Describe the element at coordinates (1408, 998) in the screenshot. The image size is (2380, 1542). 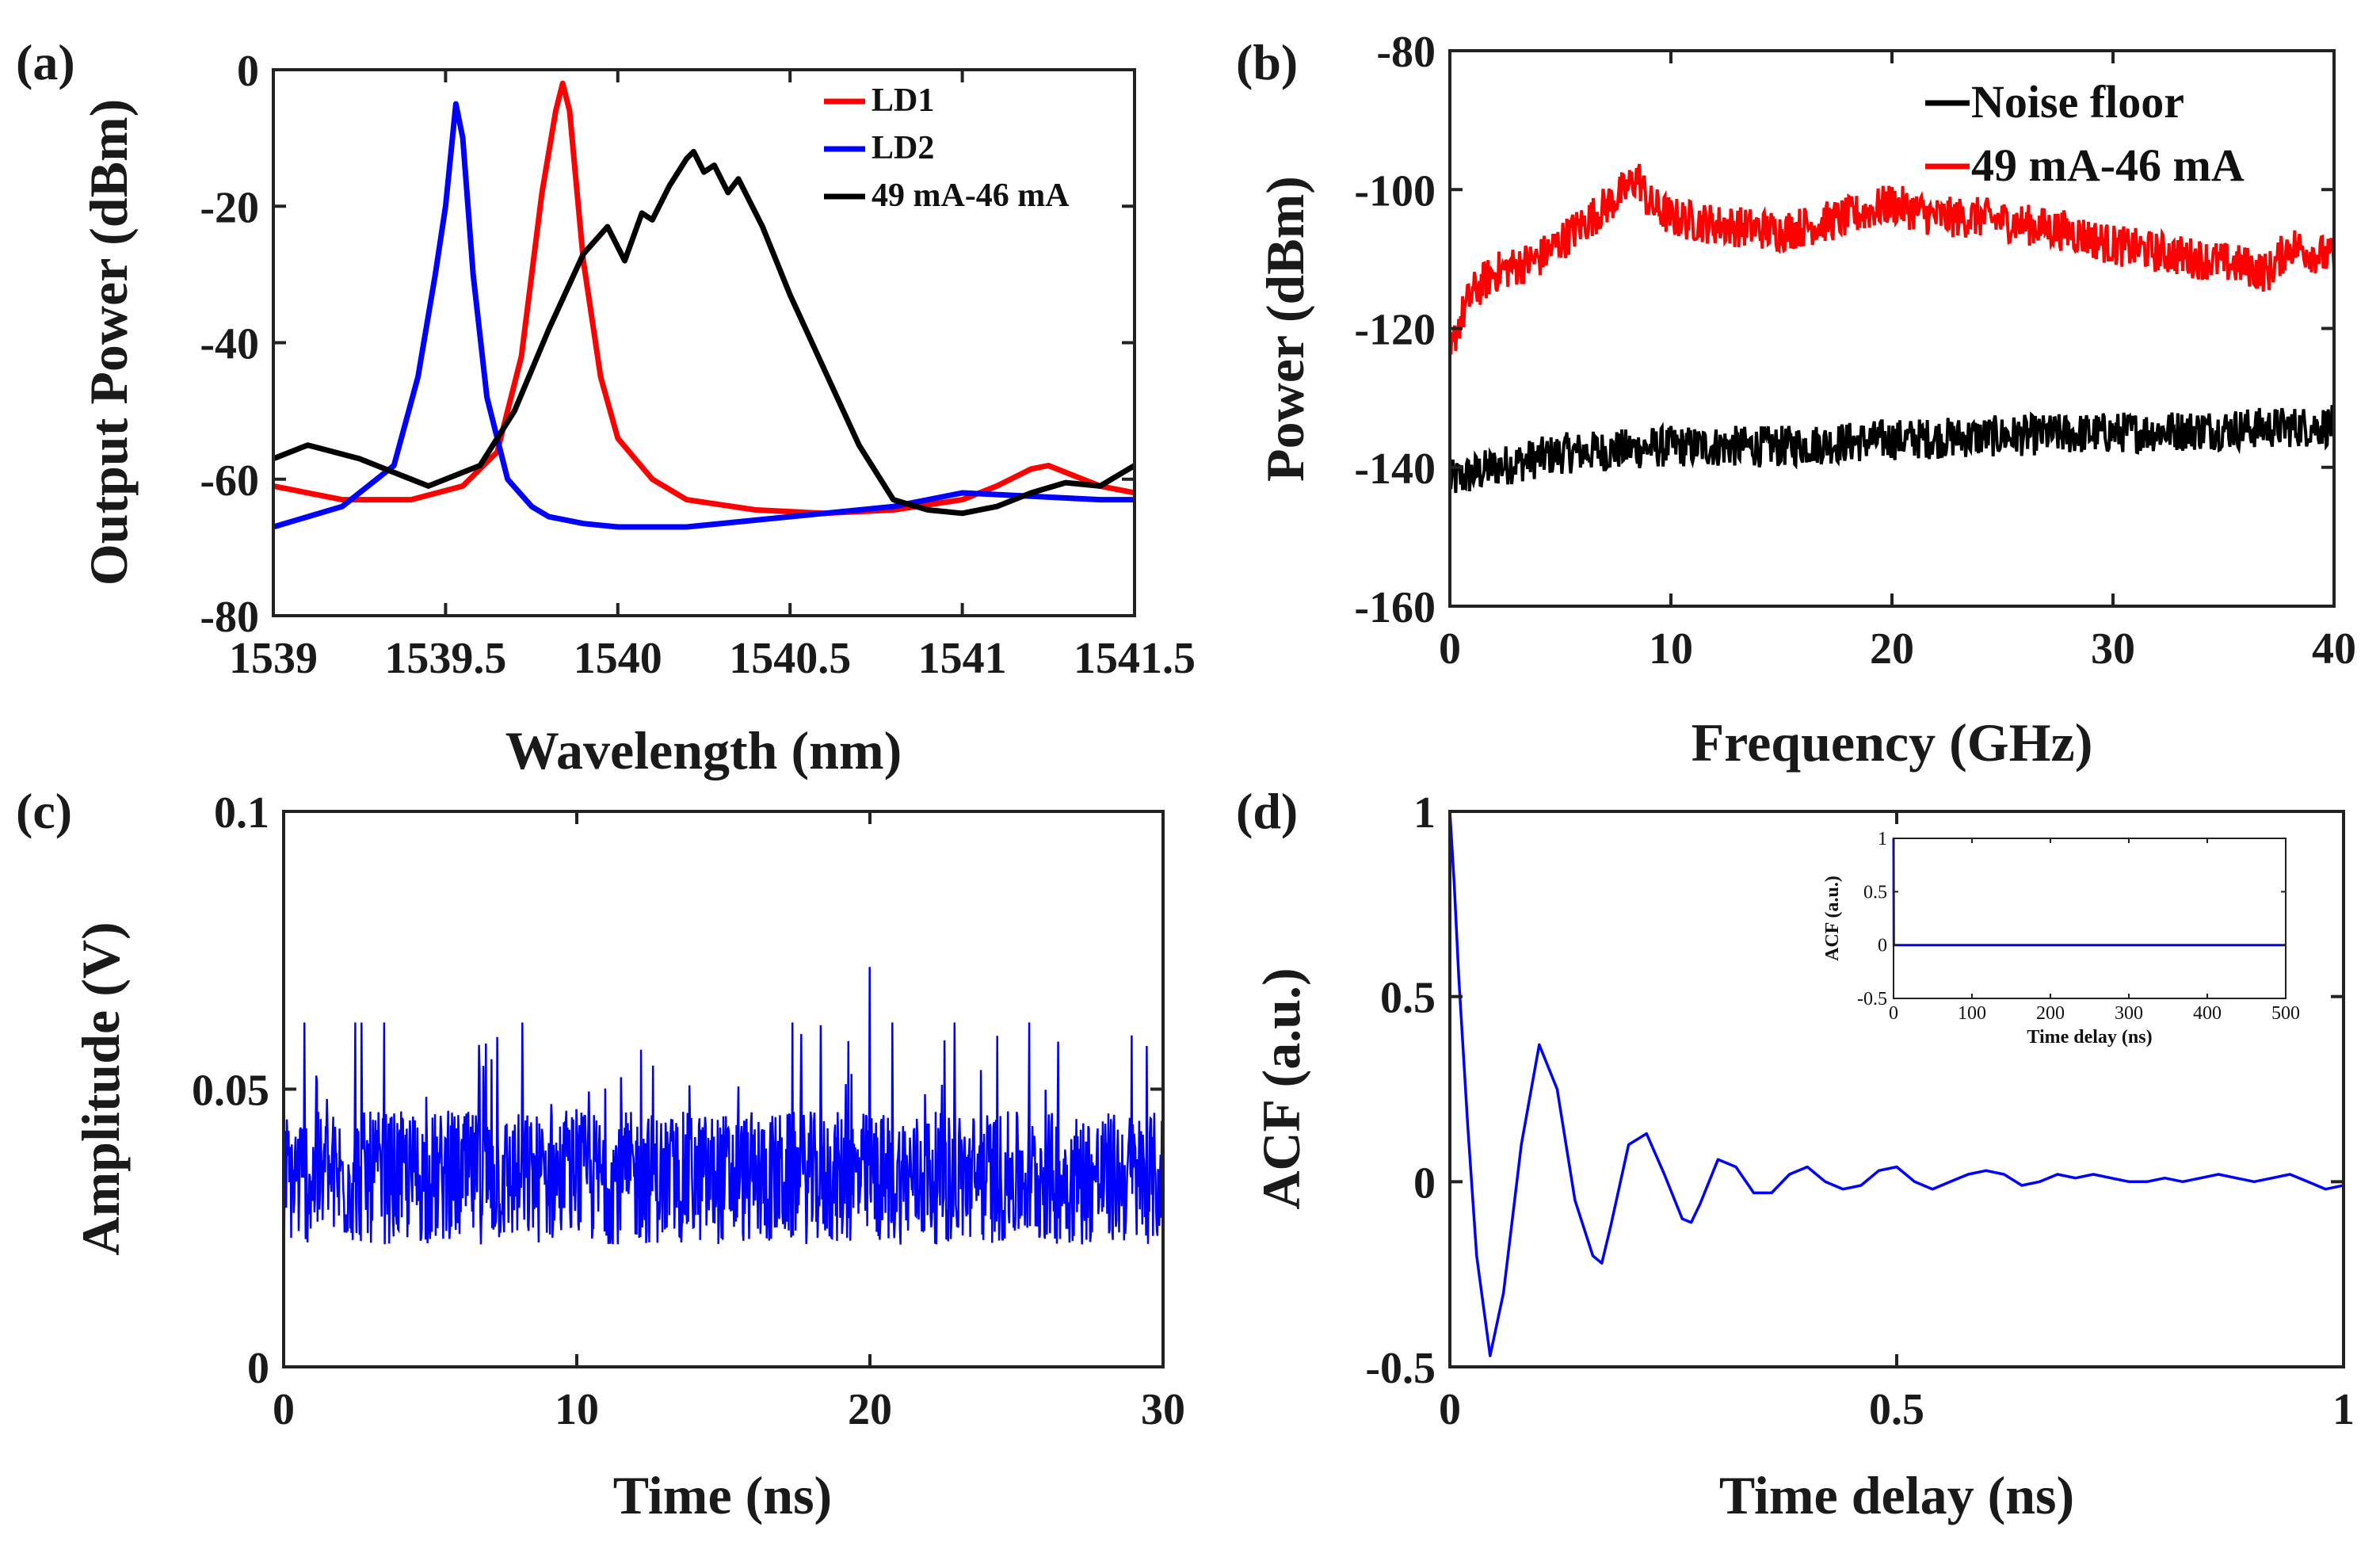
I see `d-ytick-label: 0.5` at that location.